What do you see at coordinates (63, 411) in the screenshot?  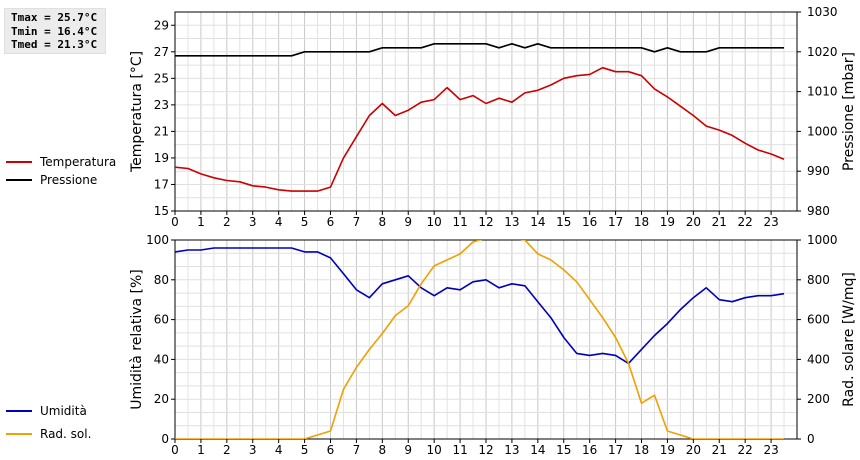 I see `legend-label-umidita: Umidità` at bounding box center [63, 411].